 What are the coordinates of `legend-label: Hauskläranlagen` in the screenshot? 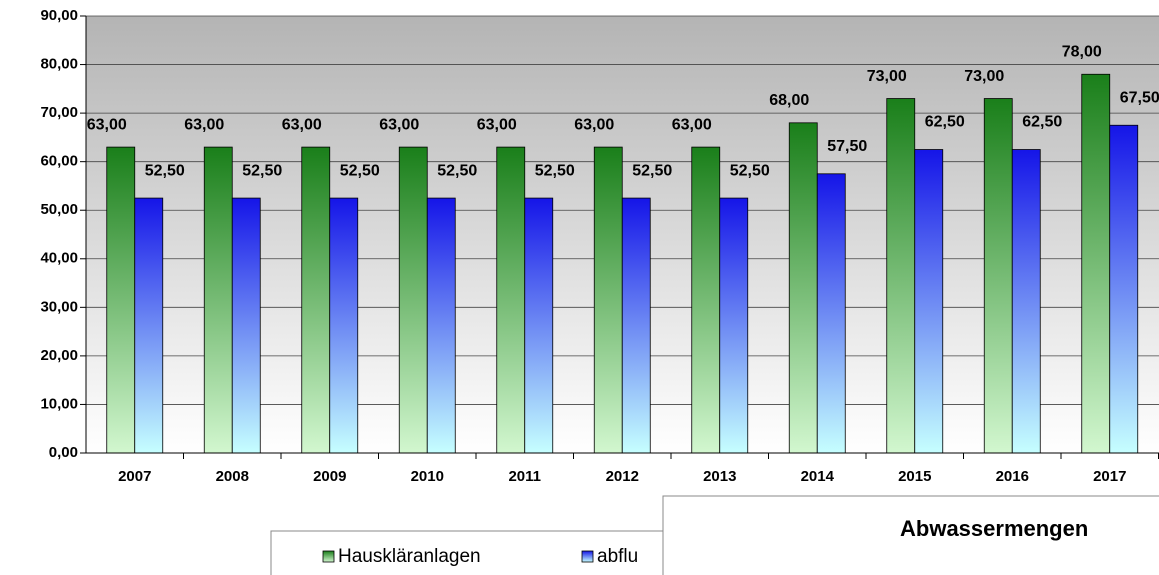 It's located at (409, 556).